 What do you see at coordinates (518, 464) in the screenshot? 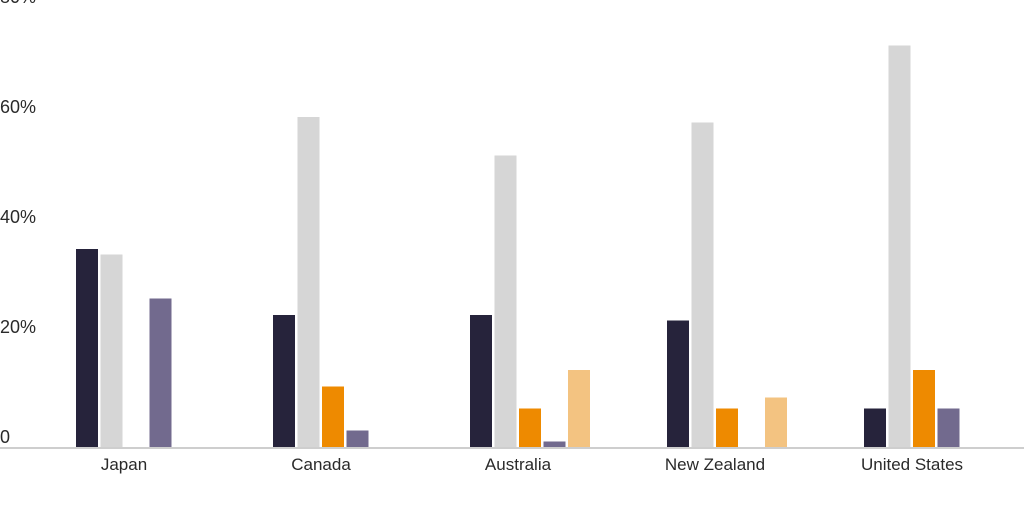
I see `x-tick-label: Australia` at bounding box center [518, 464].